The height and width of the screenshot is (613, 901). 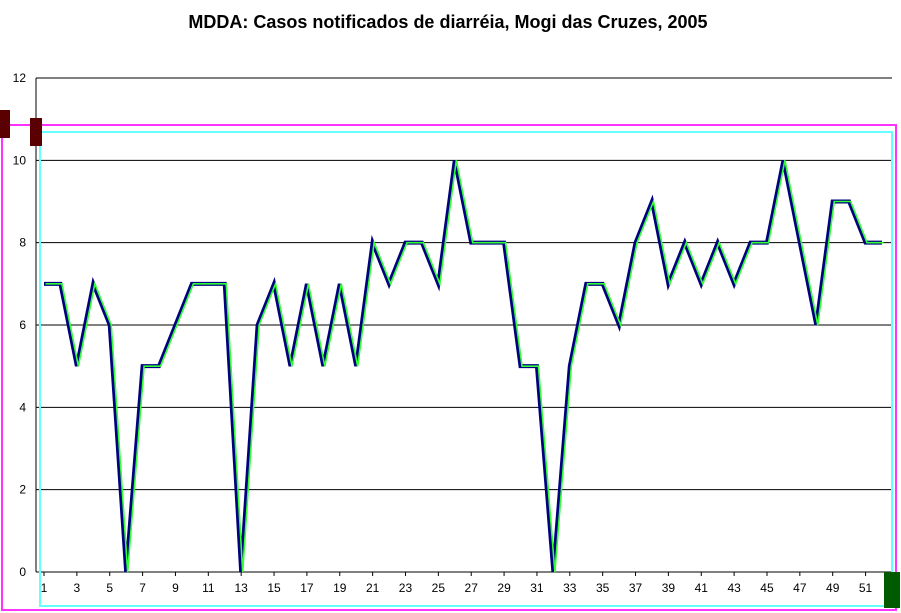 What do you see at coordinates (175, 588) in the screenshot?
I see `x-tick-label: 9` at bounding box center [175, 588].